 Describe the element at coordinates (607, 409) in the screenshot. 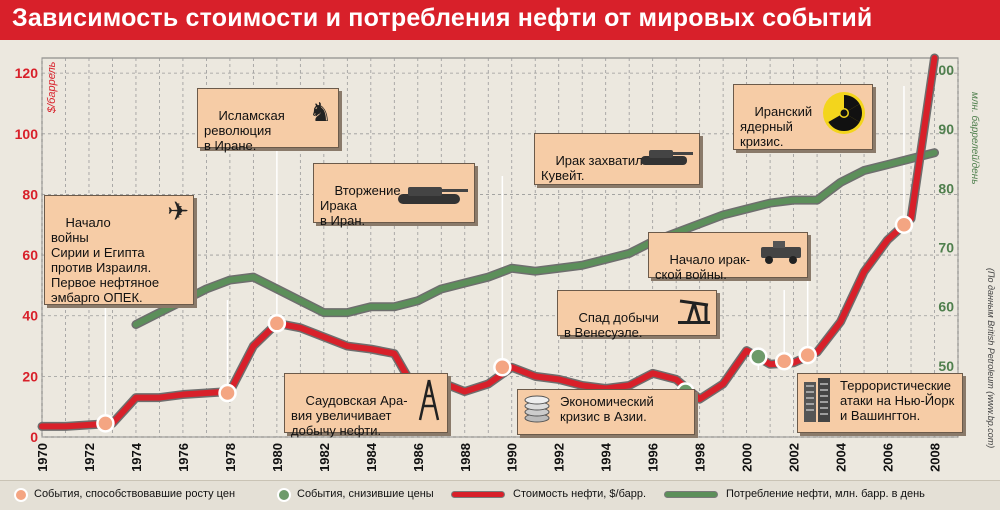

I see `callout-text: Экономический кризис в Азии.` at that location.